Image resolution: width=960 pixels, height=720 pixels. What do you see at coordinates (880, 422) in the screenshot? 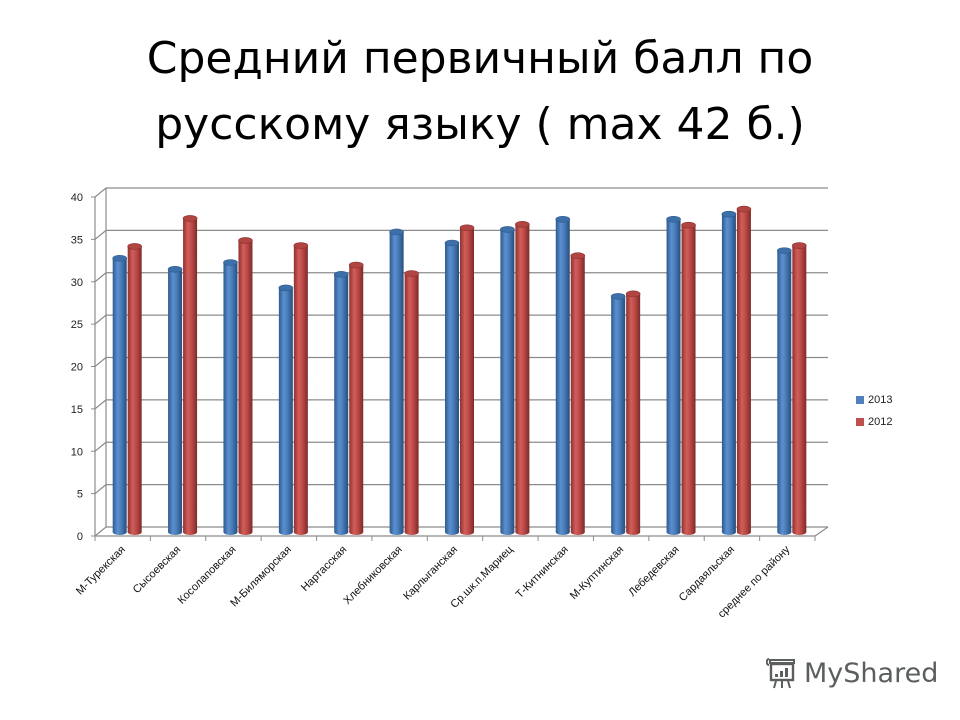
I see `legend-label-2012: 2012` at bounding box center [880, 422].